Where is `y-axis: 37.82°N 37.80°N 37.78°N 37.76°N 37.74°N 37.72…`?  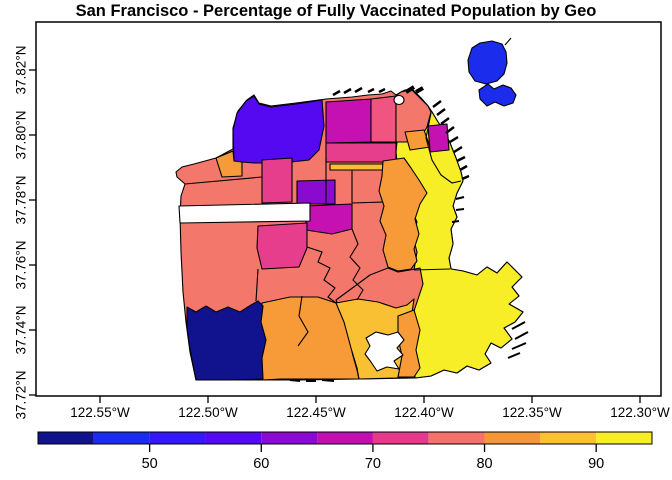 y-axis: 37.82°N 37.80°N 37.78°N 37.76°N 37.74°N 37.72… is located at coordinates (25, 233).